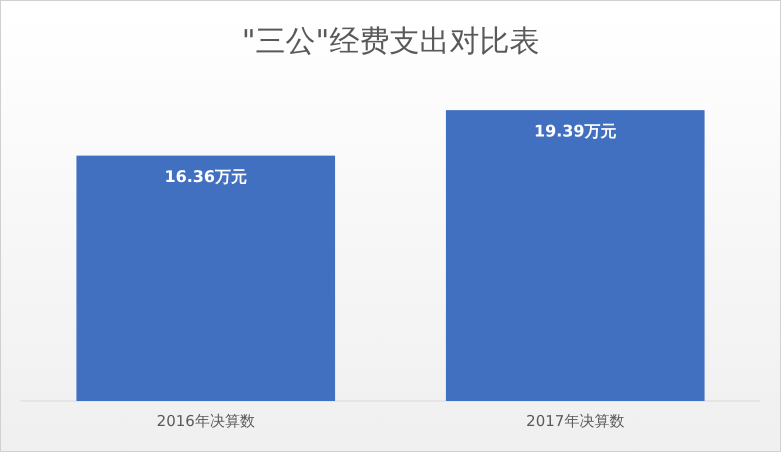  What do you see at coordinates (205, 421) in the screenshot?
I see `x-tick-label: 2016年决算数` at bounding box center [205, 421].